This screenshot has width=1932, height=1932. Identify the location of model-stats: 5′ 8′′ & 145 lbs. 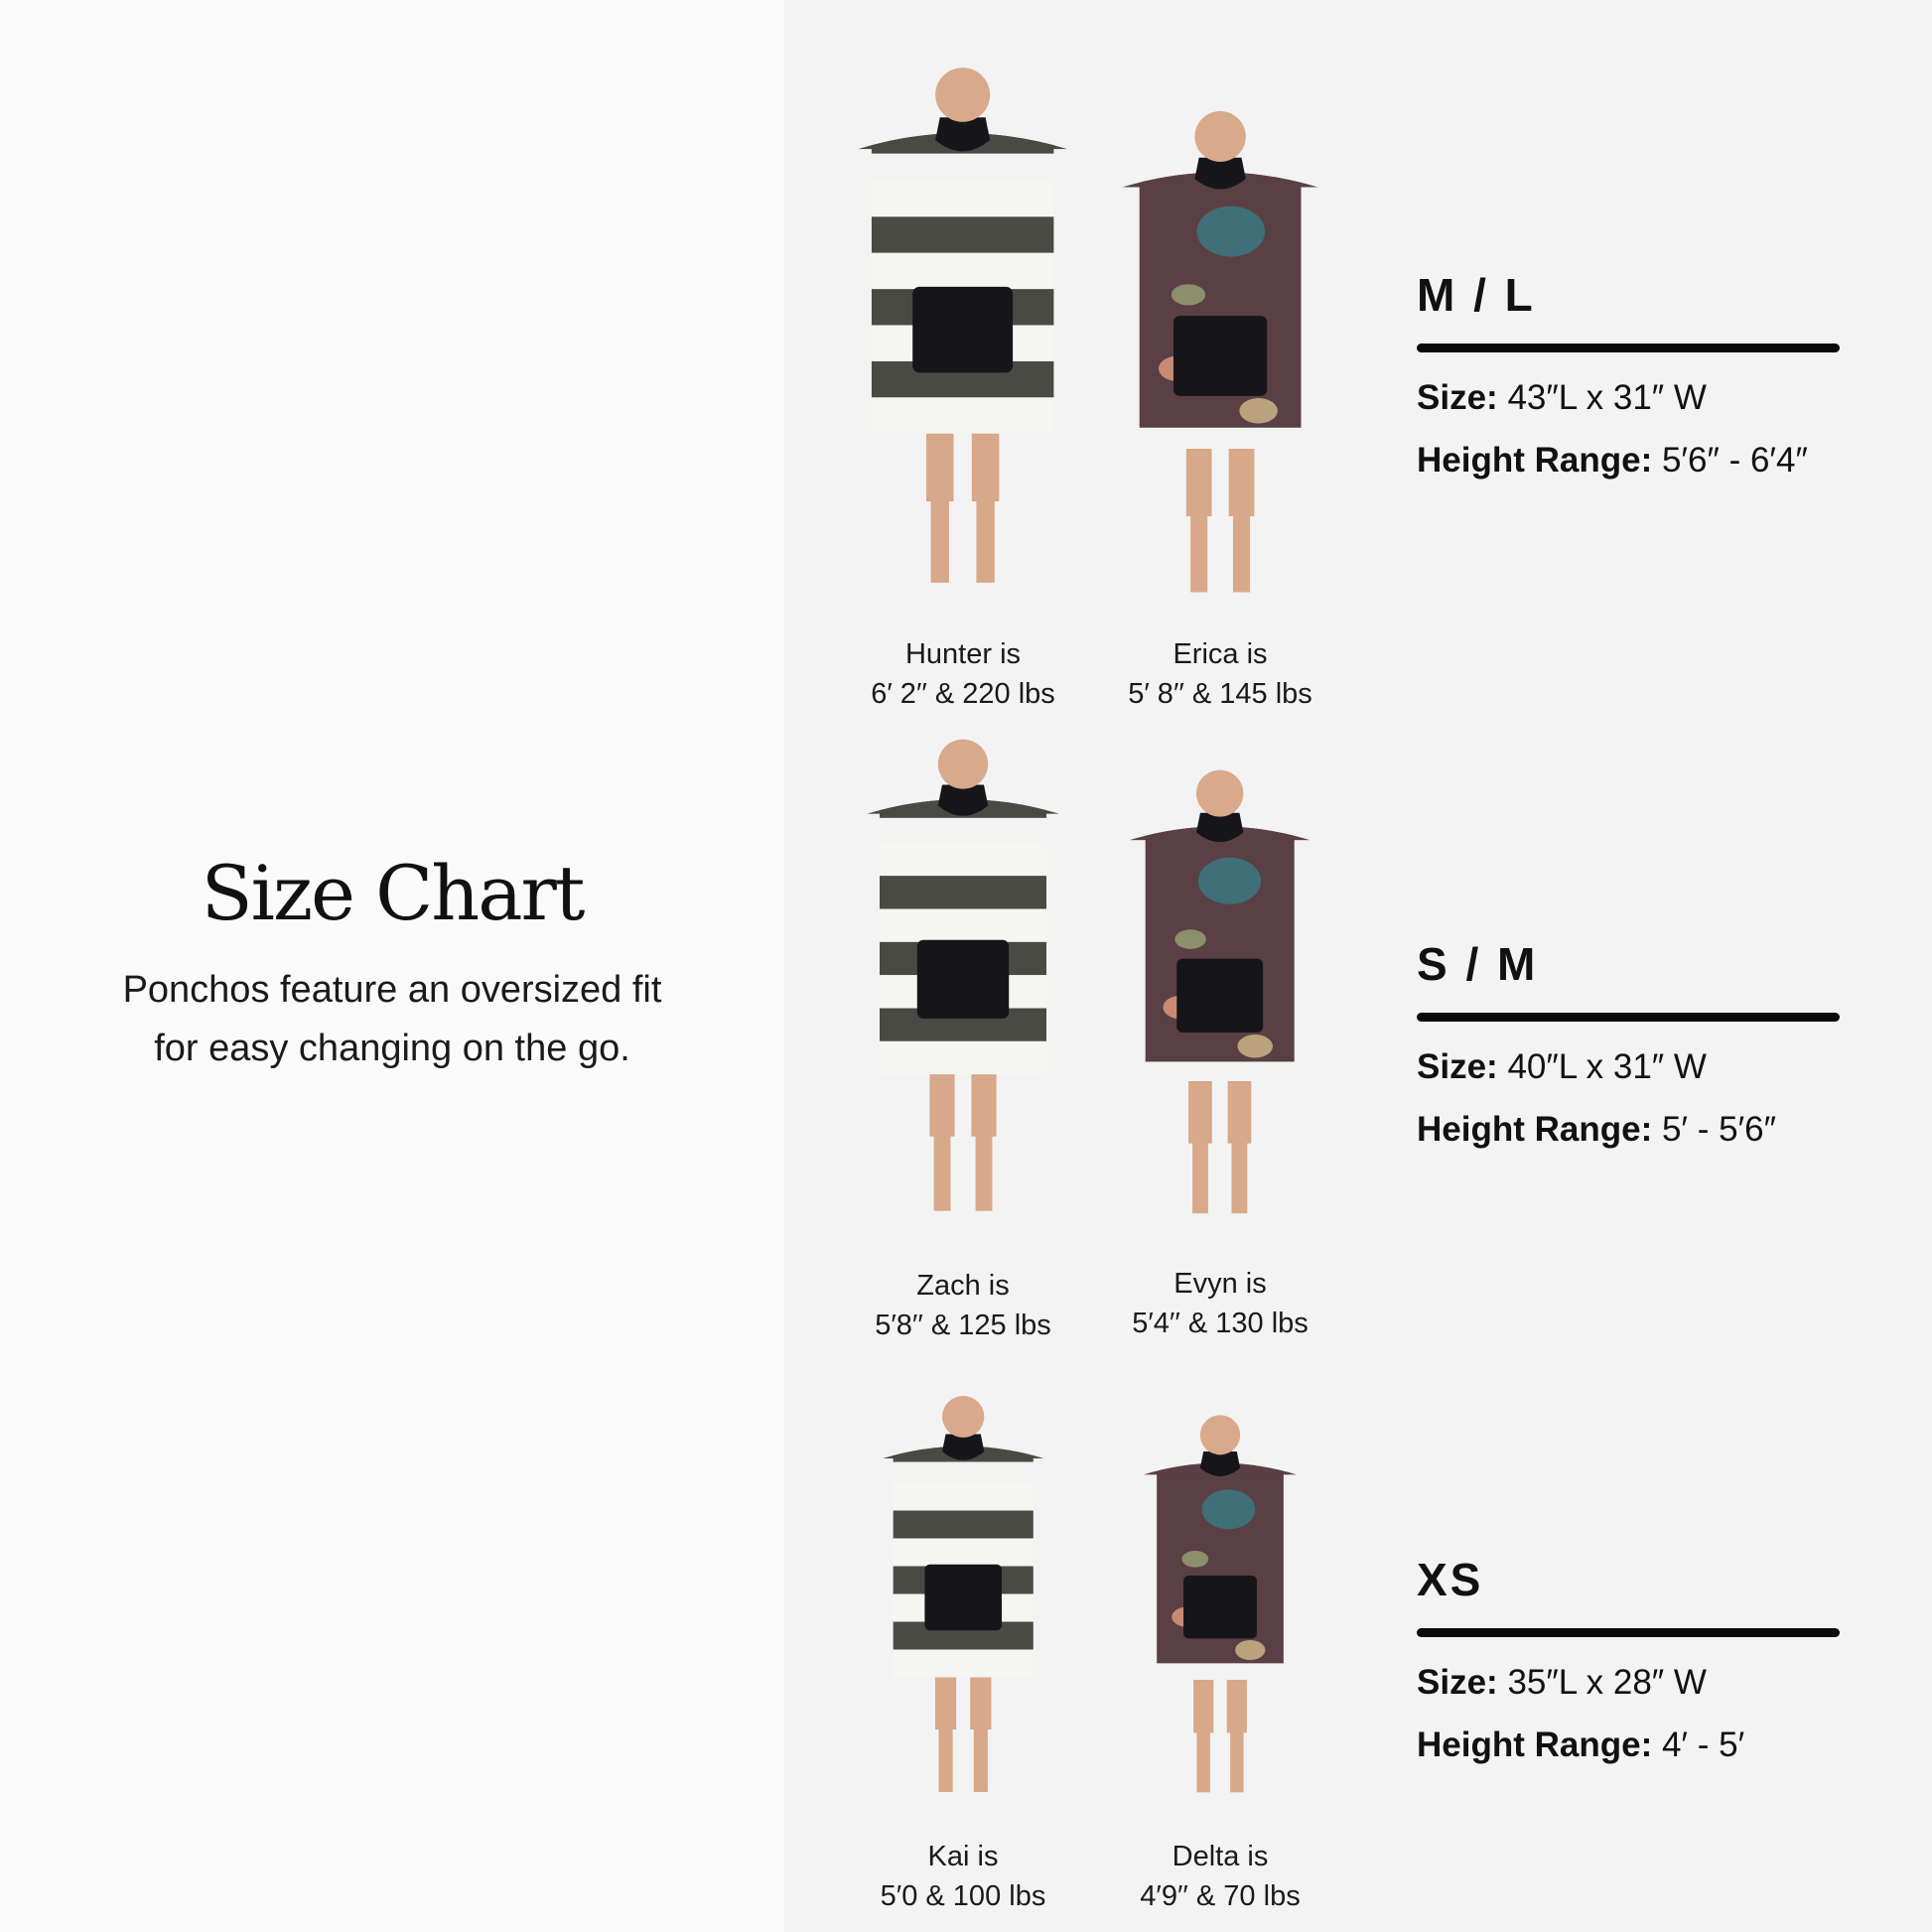
(1220, 694).